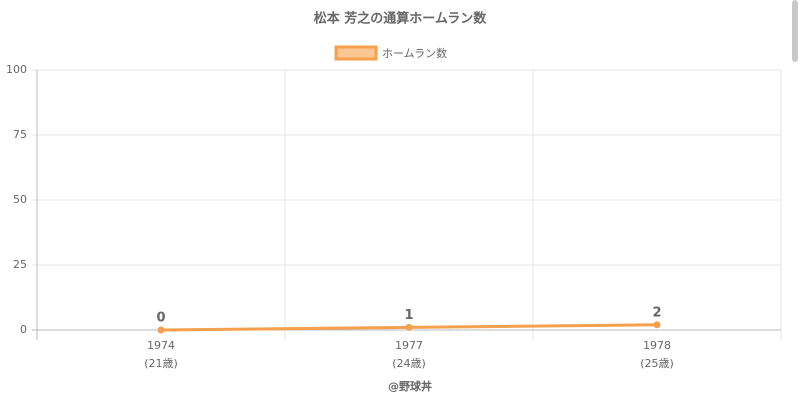 The height and width of the screenshot is (400, 800). Describe the element at coordinates (23, 329) in the screenshot. I see `y-tick-label: 0` at that location.